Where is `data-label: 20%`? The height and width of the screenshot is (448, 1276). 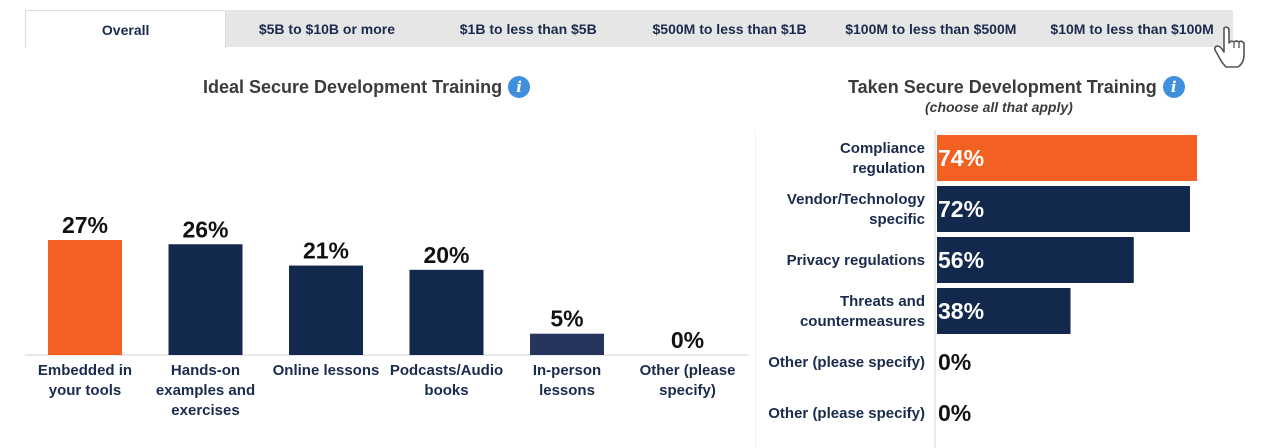
data-label: 20% is located at coordinates (446, 255).